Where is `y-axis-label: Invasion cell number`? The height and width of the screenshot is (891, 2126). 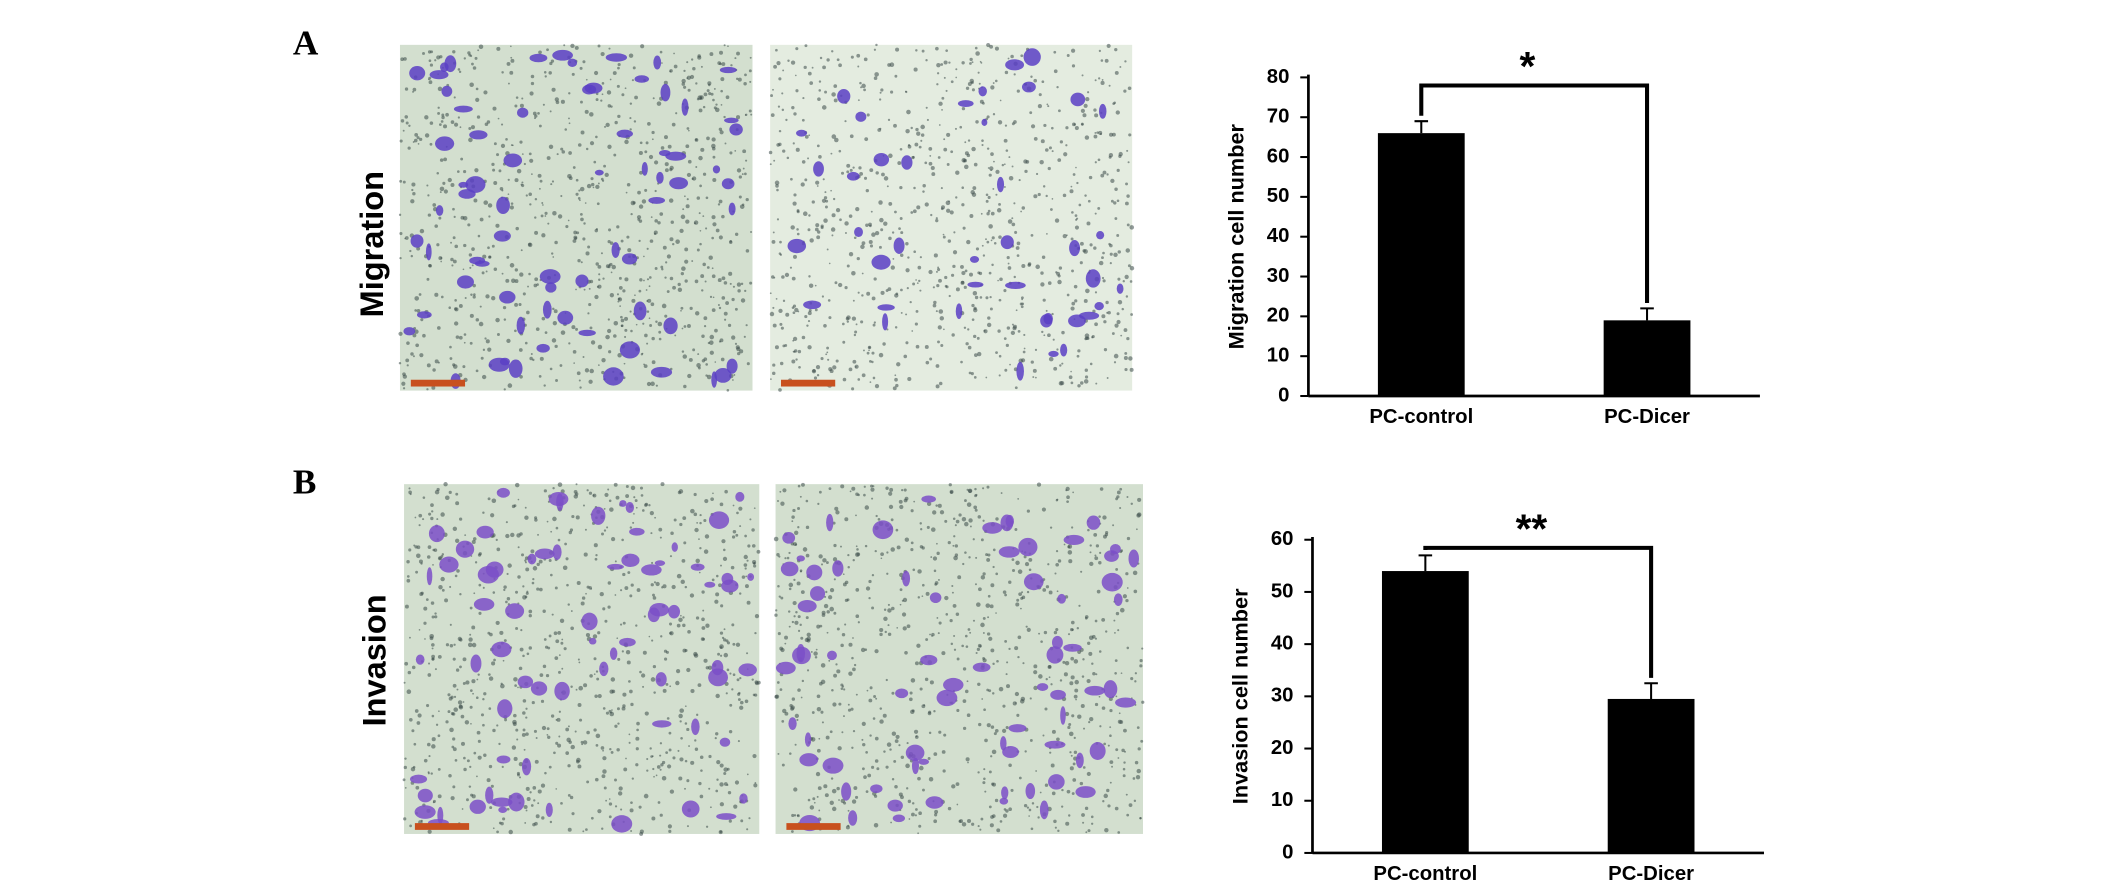 y-axis-label: Invasion cell number is located at coordinates (1240, 696).